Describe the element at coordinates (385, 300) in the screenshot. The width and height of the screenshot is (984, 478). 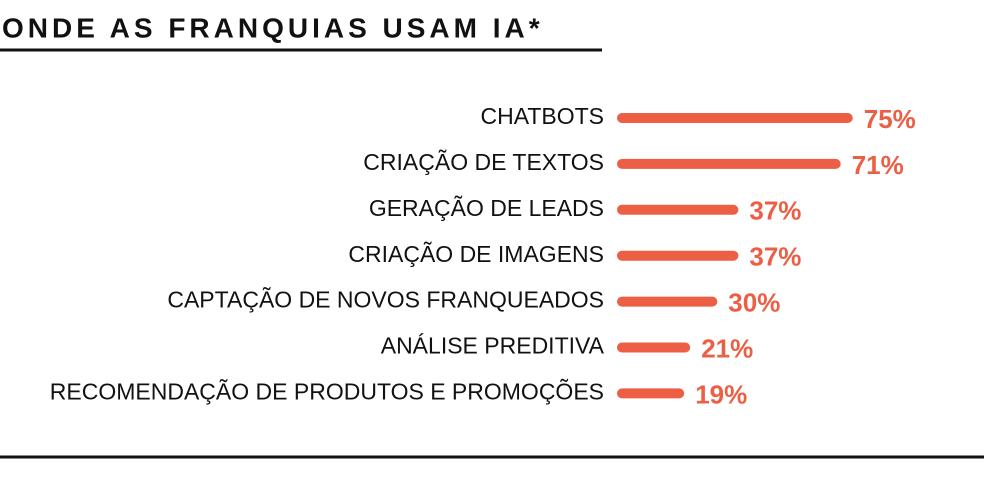
I see `category-label: CAPTAÇÃO DE NOVOS FRANQUEADOS` at that location.